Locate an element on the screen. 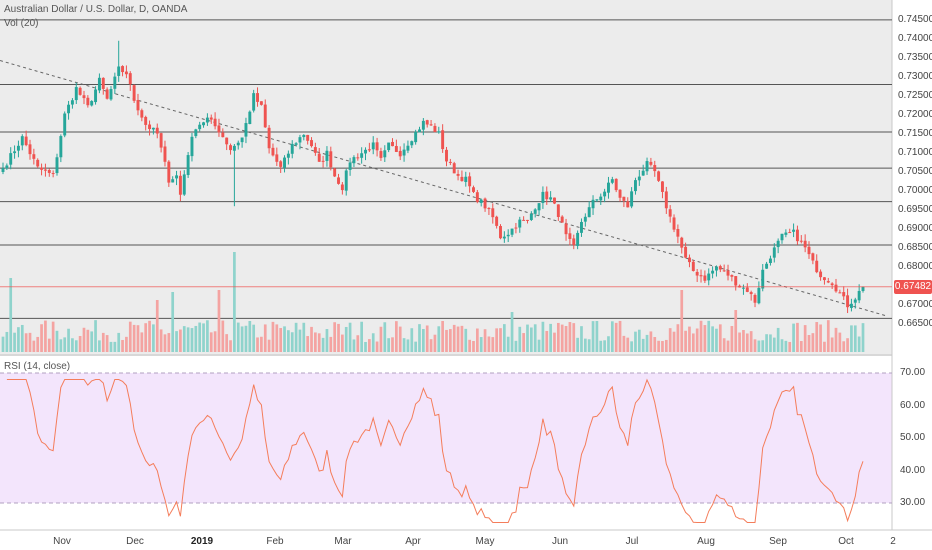  price-tick-label: 0.69000 is located at coordinates (915, 229).